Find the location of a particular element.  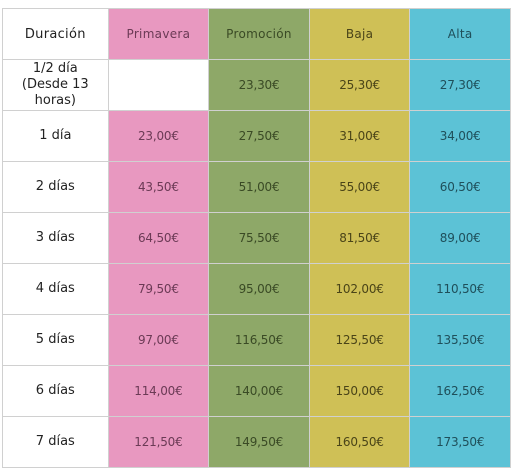

duration-cell: 1 día is located at coordinates (55, 136).